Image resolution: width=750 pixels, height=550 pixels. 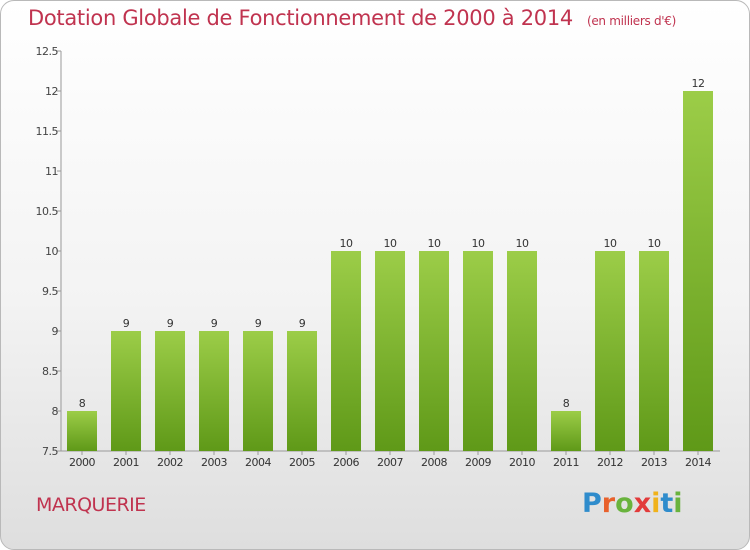 I want to click on chart-unit: (en milliers d'€), so click(x=631, y=21).